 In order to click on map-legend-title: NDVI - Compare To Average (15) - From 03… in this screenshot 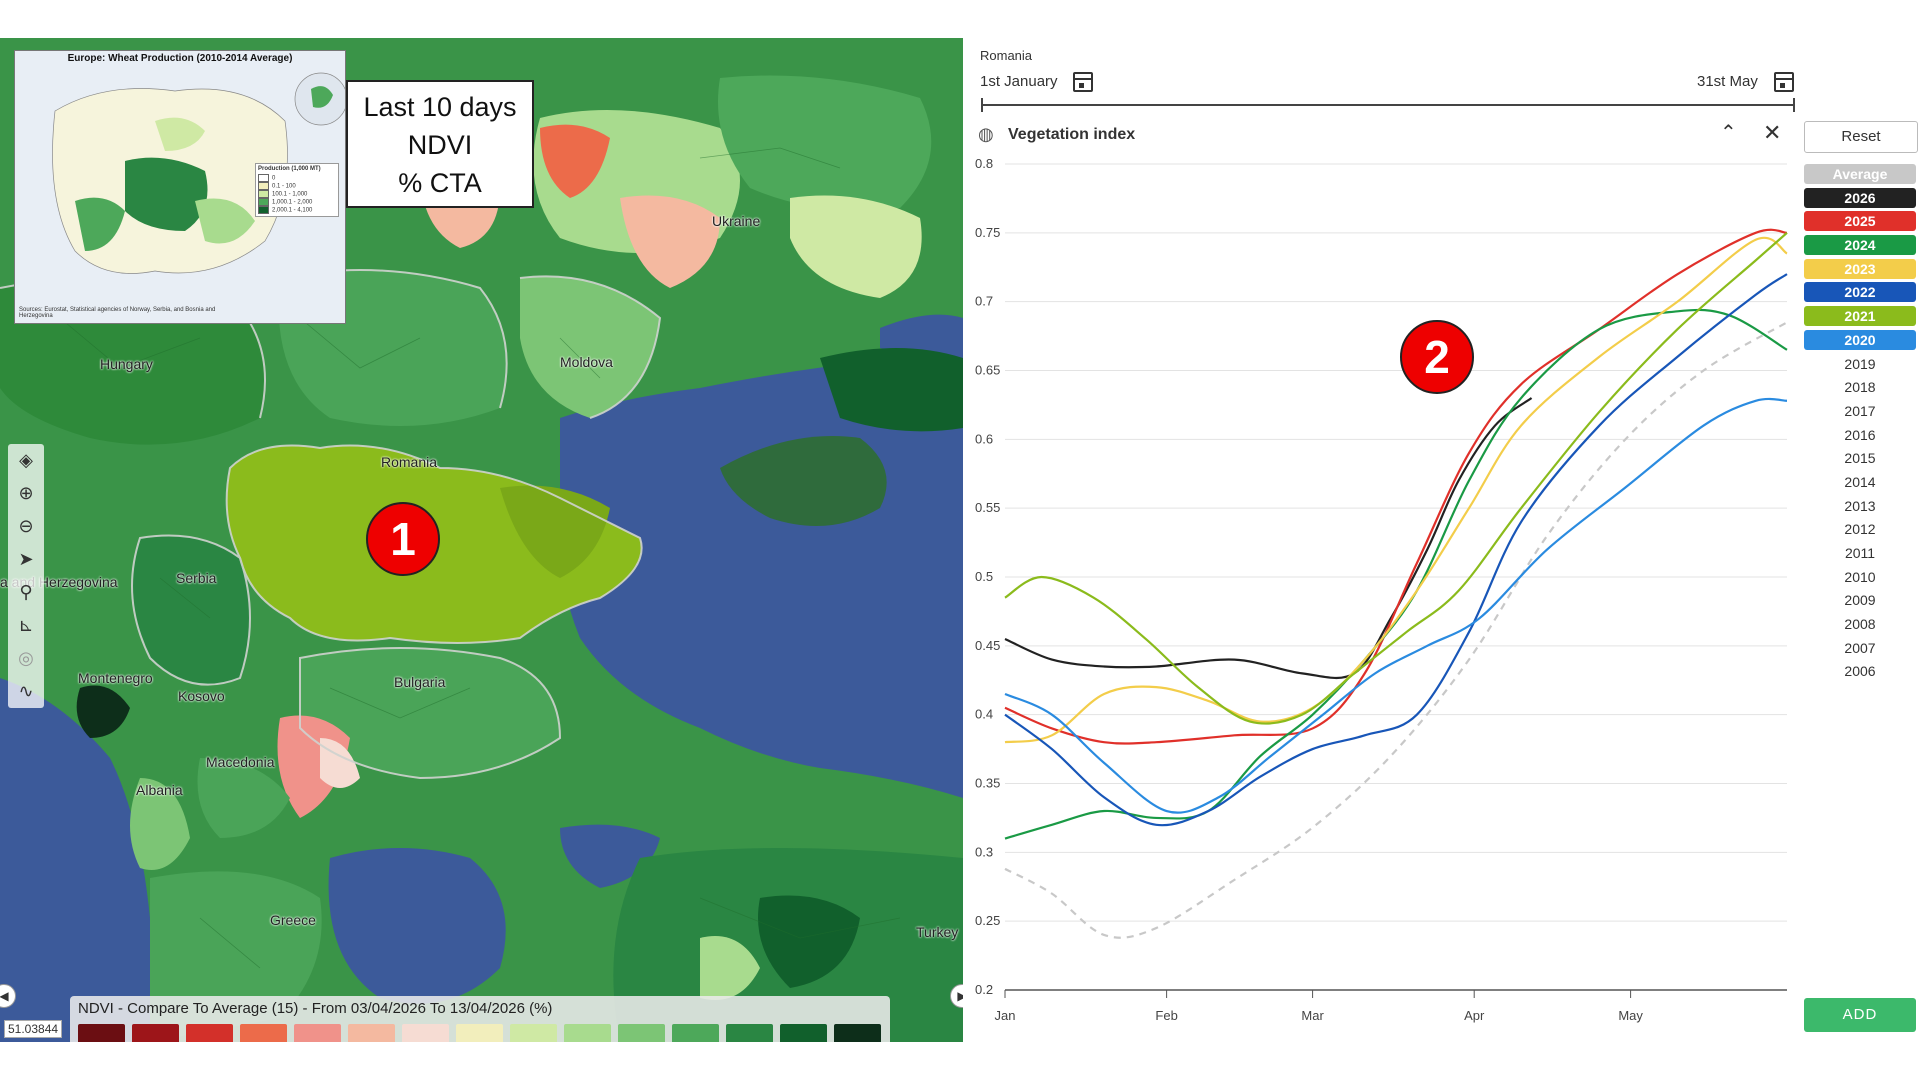, I will do `click(315, 1008)`.